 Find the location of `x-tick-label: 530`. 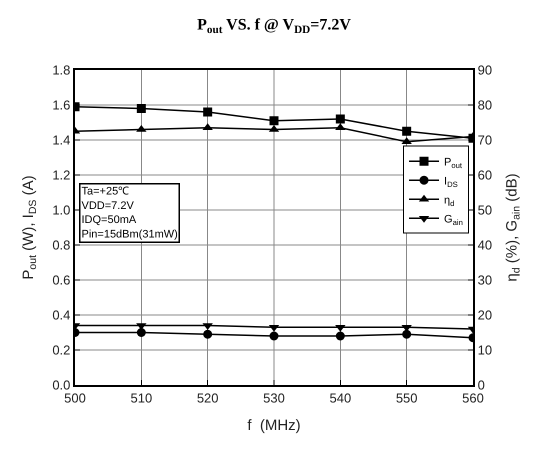

x-tick-label: 530 is located at coordinates (274, 398).